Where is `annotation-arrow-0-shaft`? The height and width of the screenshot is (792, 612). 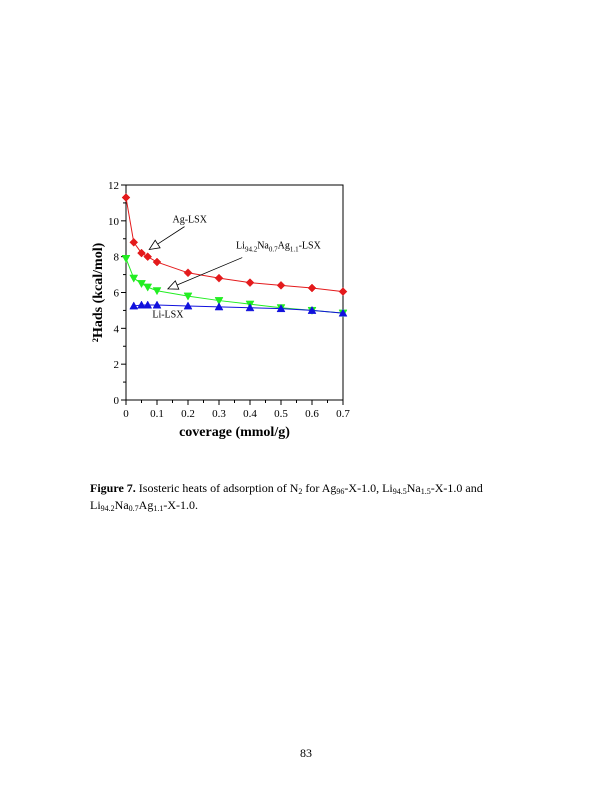 annotation-arrow-0-shaft is located at coordinates (171, 235).